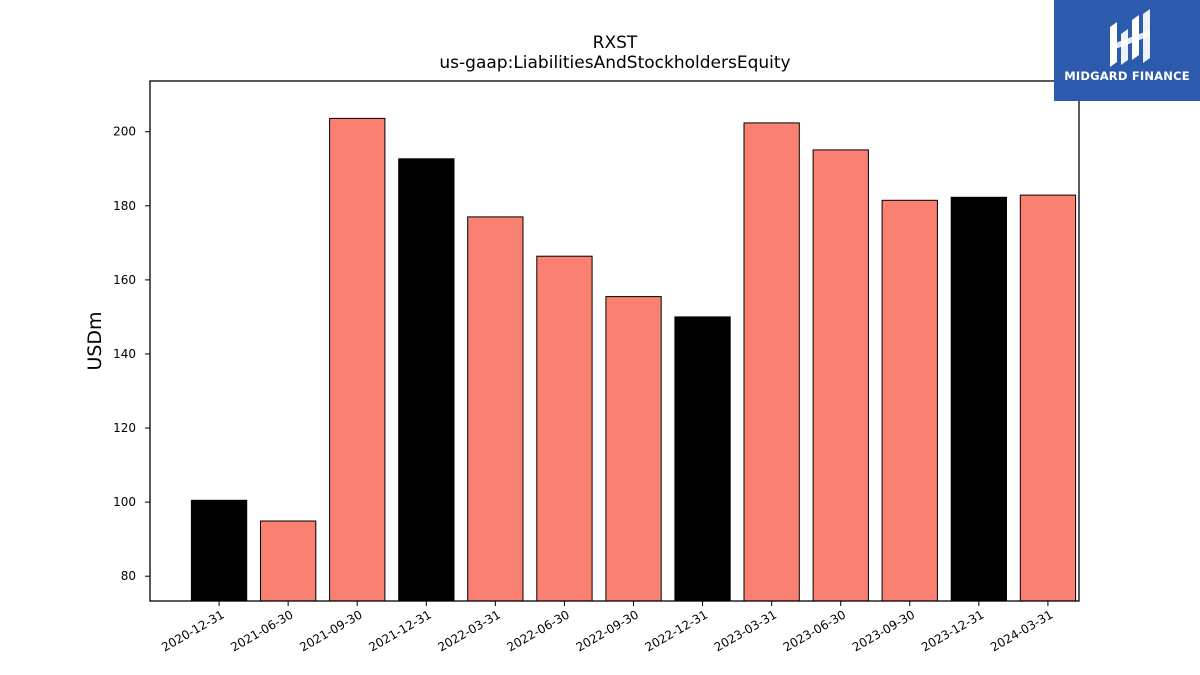 Image resolution: width=1200 pixels, height=675 pixels. I want to click on x-tick-label: 2024-03-31, so click(1021, 630).